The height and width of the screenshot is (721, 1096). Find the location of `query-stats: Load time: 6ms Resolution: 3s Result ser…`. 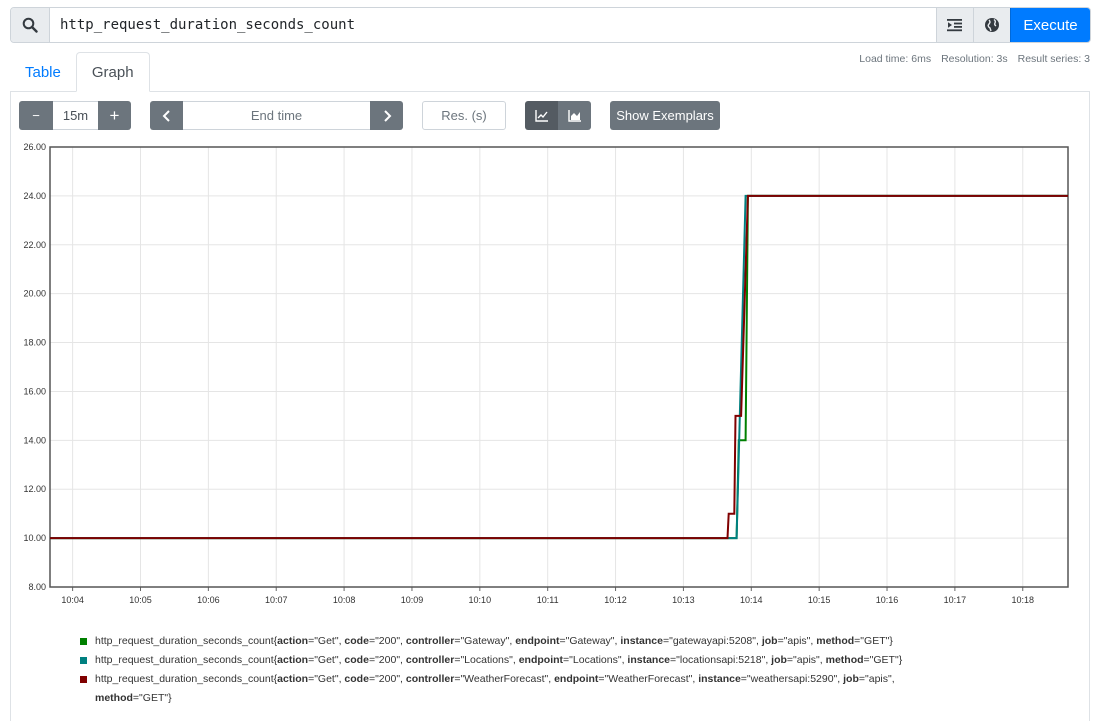

query-stats: Load time: 6ms Resolution: 3s Result ser… is located at coordinates (974, 59).